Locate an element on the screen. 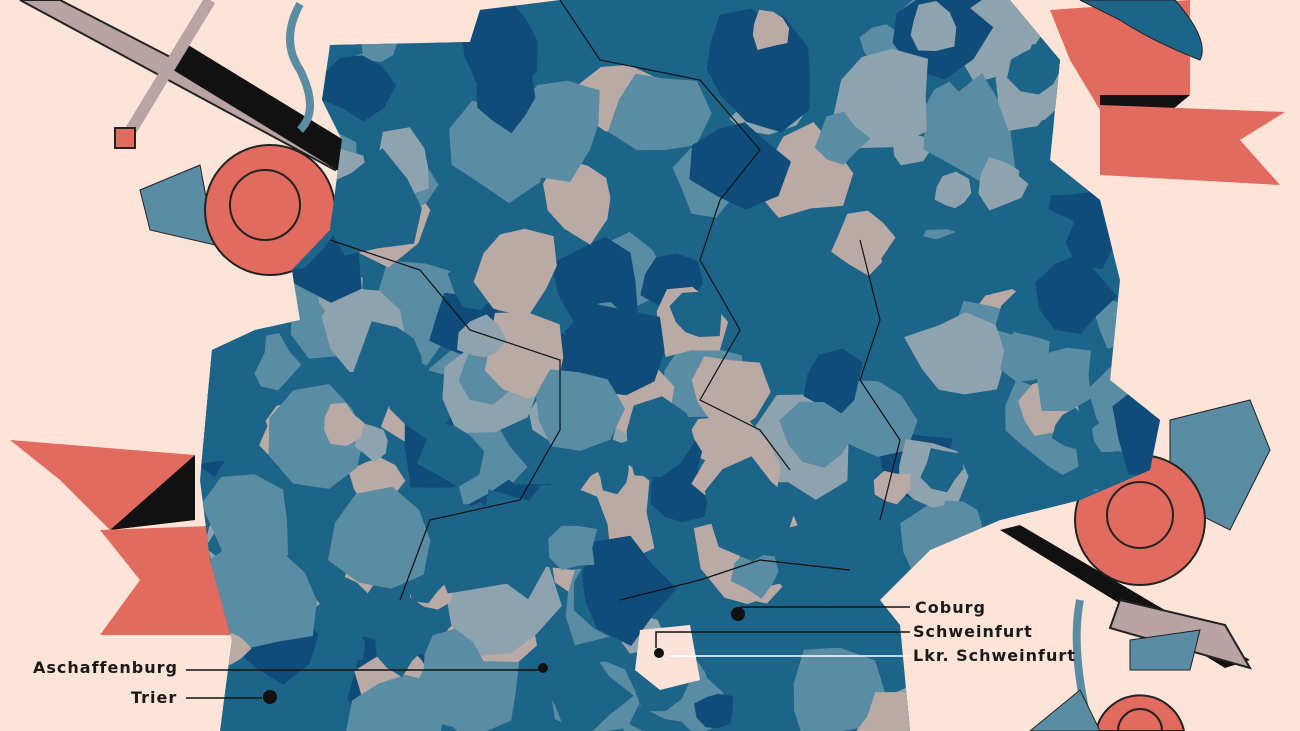 The height and width of the screenshot is (731, 1300). trier-marker is located at coordinates (270, 697).